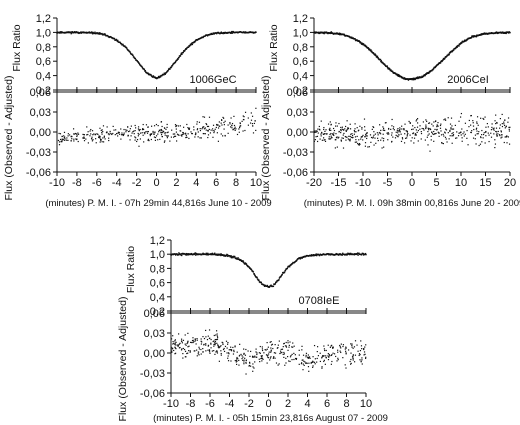 This screenshot has width=520, height=425. What do you see at coordinates (412, 183) in the screenshot?
I see `x-tick-label: 0` at bounding box center [412, 183].